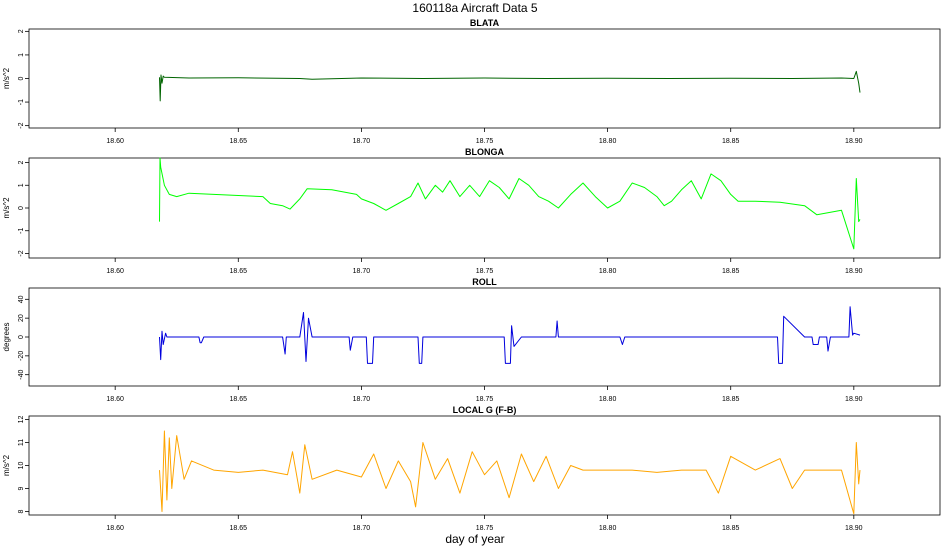 The height and width of the screenshot is (550, 950). Describe the element at coordinates (21, 488) in the screenshot. I see `y-tick-label: 9` at that location.